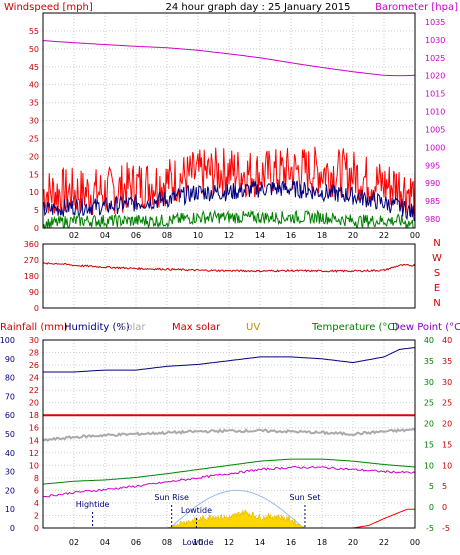 This screenshot has width=460, height=555. I want to click on rain-ytick-15: 30, so click(34, 340).